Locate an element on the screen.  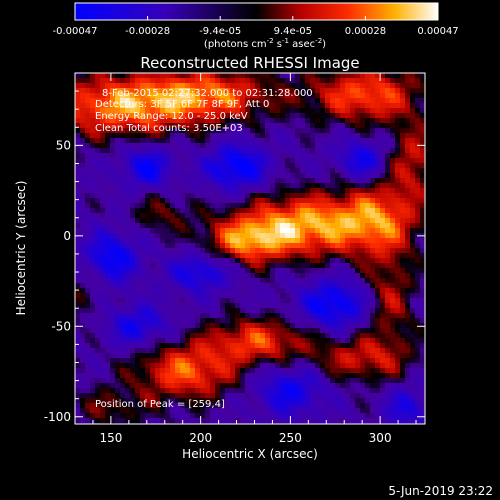
peak-position-label: Position of Peak = [259,4] is located at coordinates (160, 404).